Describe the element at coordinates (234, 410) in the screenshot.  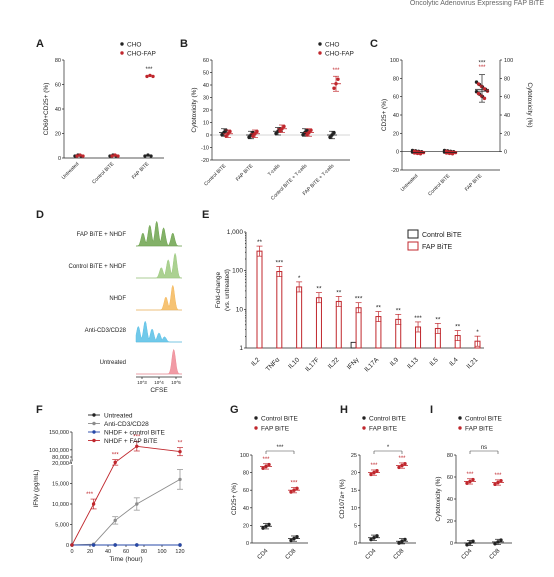
I see `panel-label-g: G` at that location.